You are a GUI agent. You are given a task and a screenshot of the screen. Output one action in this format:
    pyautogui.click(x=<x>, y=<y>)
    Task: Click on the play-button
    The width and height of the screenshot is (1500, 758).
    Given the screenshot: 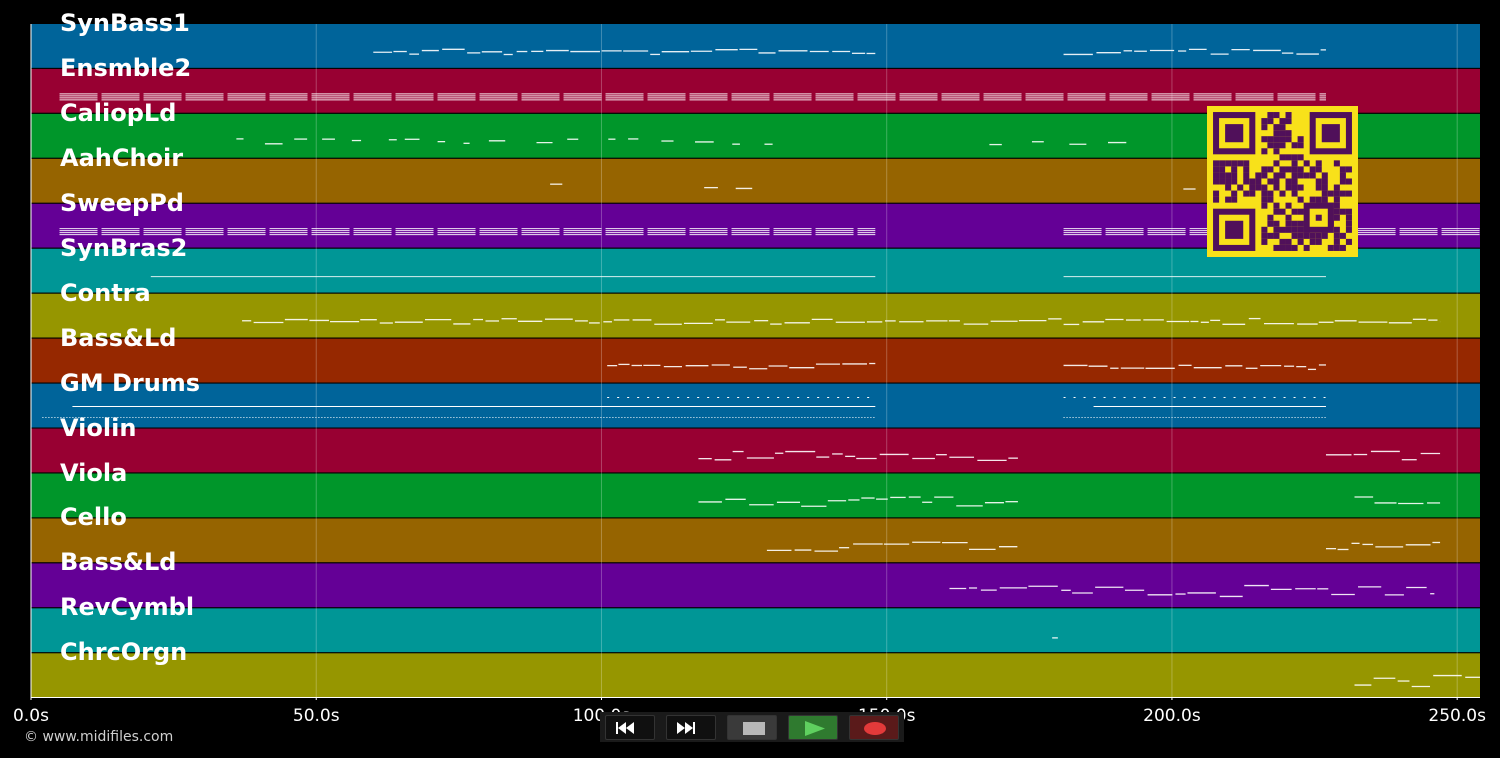 What is the action you would take?
    pyautogui.click(x=813, y=727)
    